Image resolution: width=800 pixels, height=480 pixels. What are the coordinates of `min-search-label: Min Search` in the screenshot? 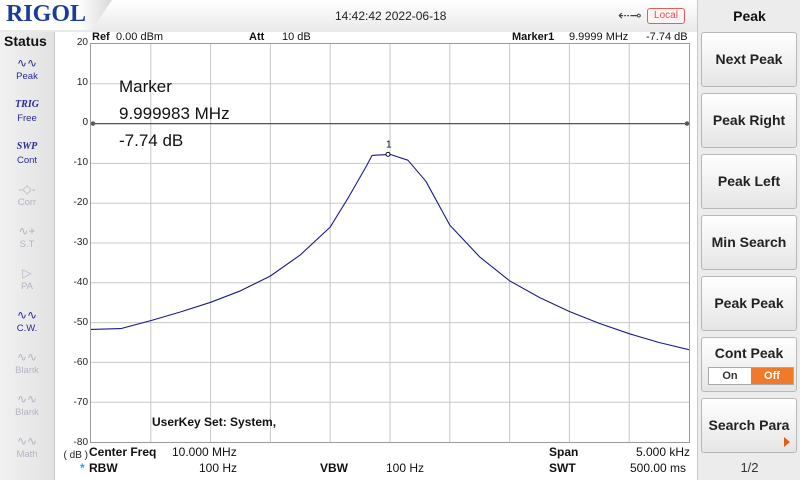 It's located at (749, 242).